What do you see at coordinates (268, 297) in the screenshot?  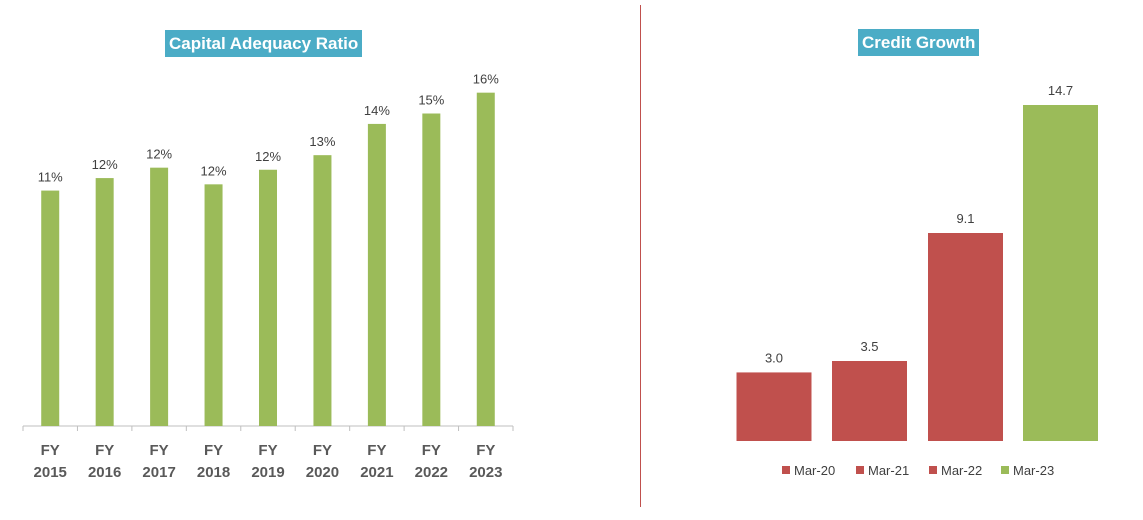 I see `bar-2019` at bounding box center [268, 297].